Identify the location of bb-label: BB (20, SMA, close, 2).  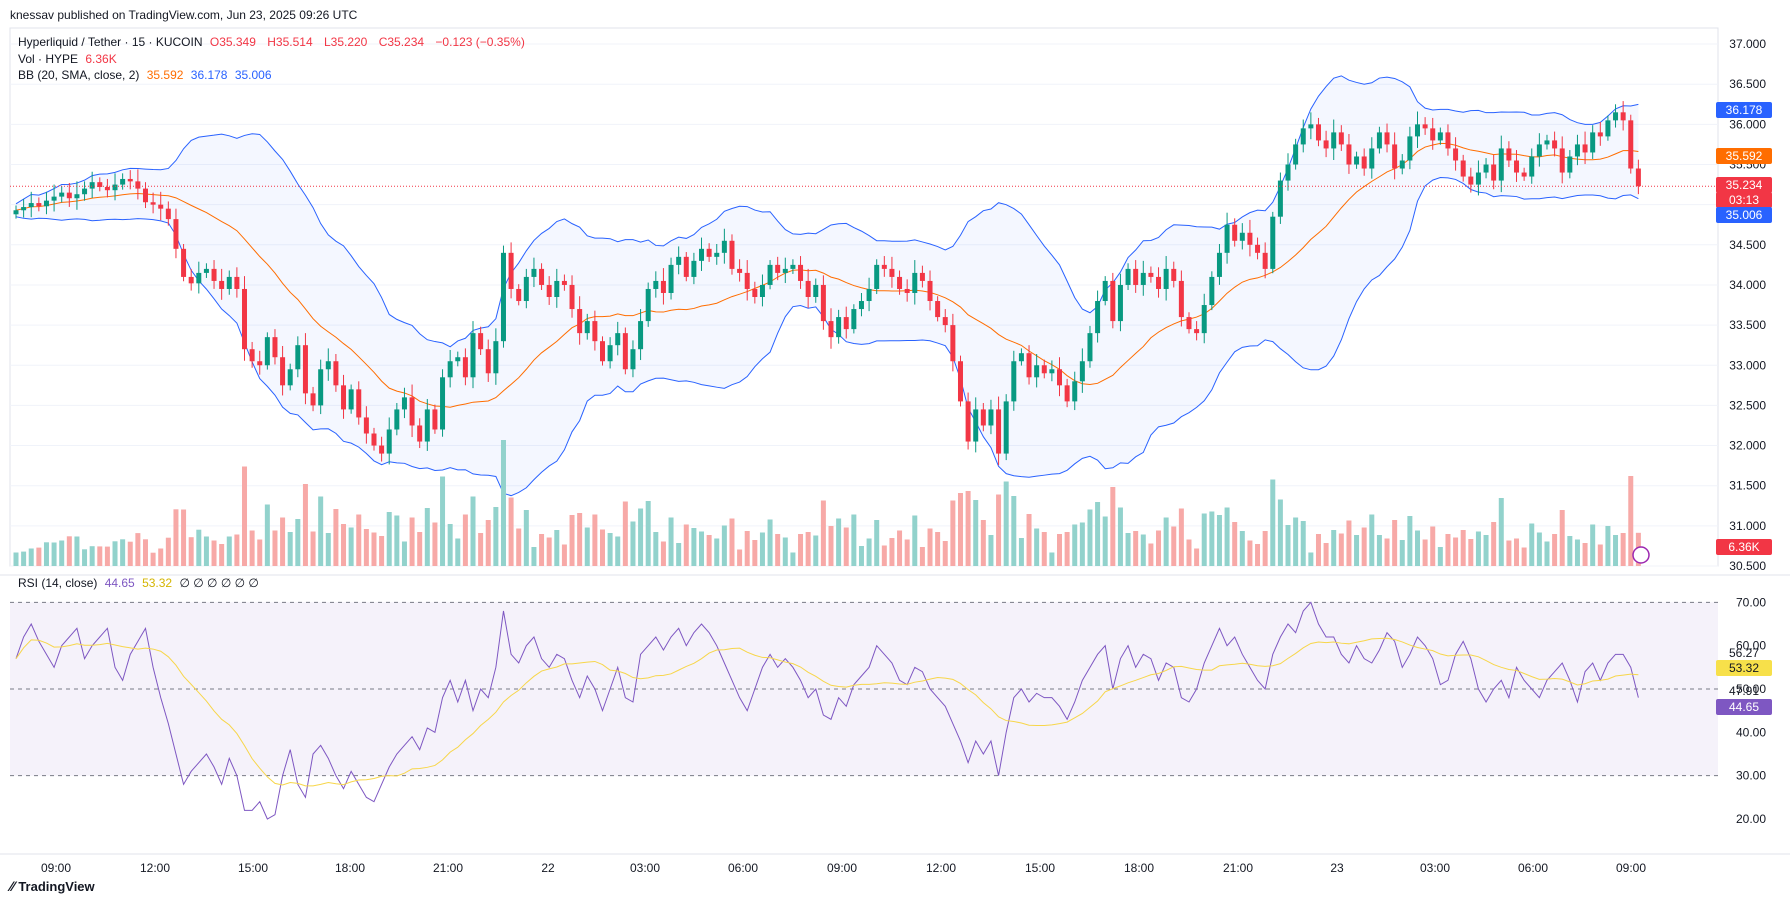
(79, 75).